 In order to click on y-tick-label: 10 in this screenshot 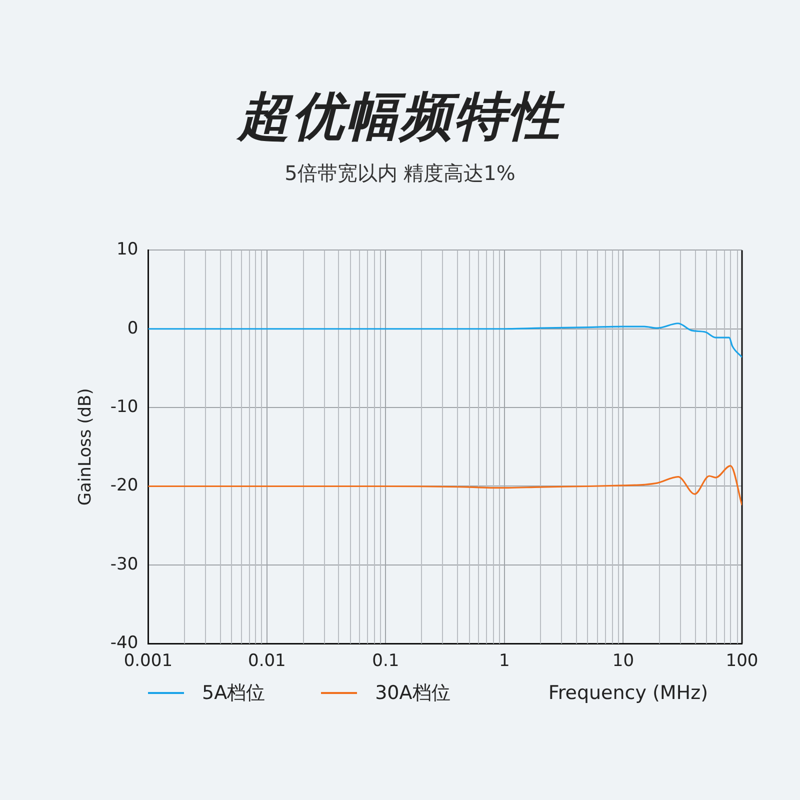, I will do `click(127, 250)`.